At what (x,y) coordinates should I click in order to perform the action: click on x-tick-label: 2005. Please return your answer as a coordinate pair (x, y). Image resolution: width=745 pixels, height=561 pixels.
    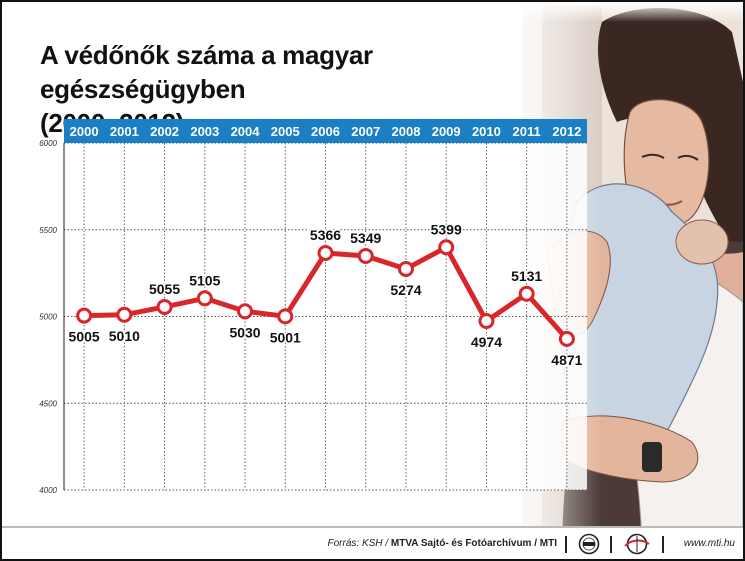
    Looking at the image, I should click on (285, 131).